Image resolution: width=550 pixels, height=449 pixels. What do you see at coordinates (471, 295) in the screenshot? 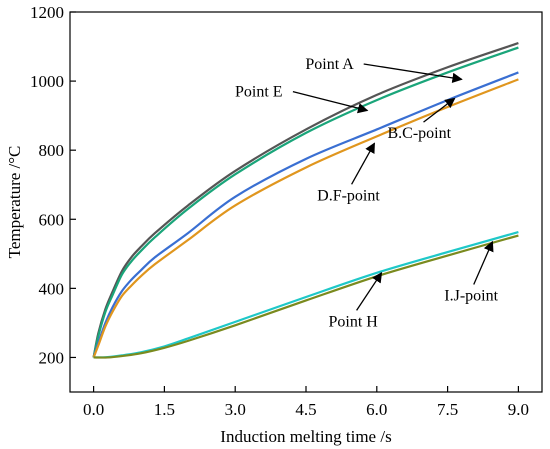
I see `annotation-label: I.J-point` at bounding box center [471, 295].